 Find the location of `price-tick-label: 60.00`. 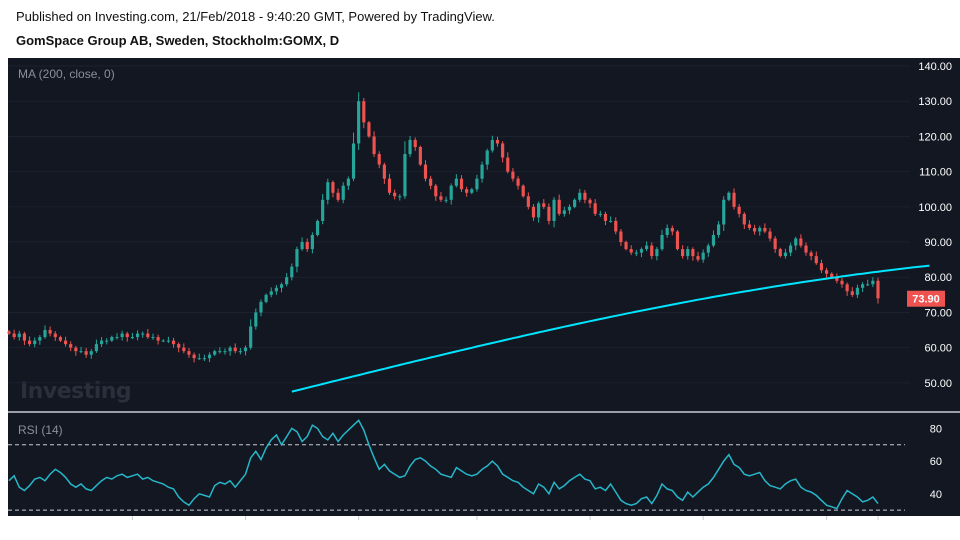

price-tick-label: 60.00 is located at coordinates (938, 349).